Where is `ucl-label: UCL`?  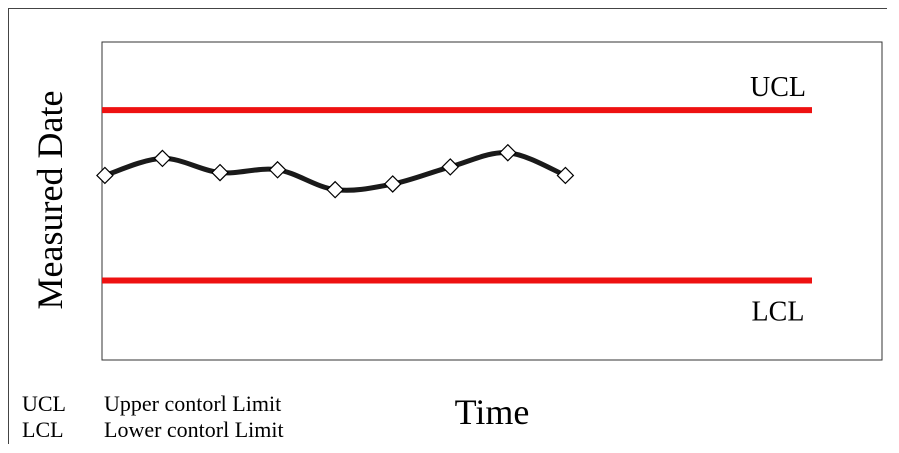 ucl-label: UCL is located at coordinates (778, 87).